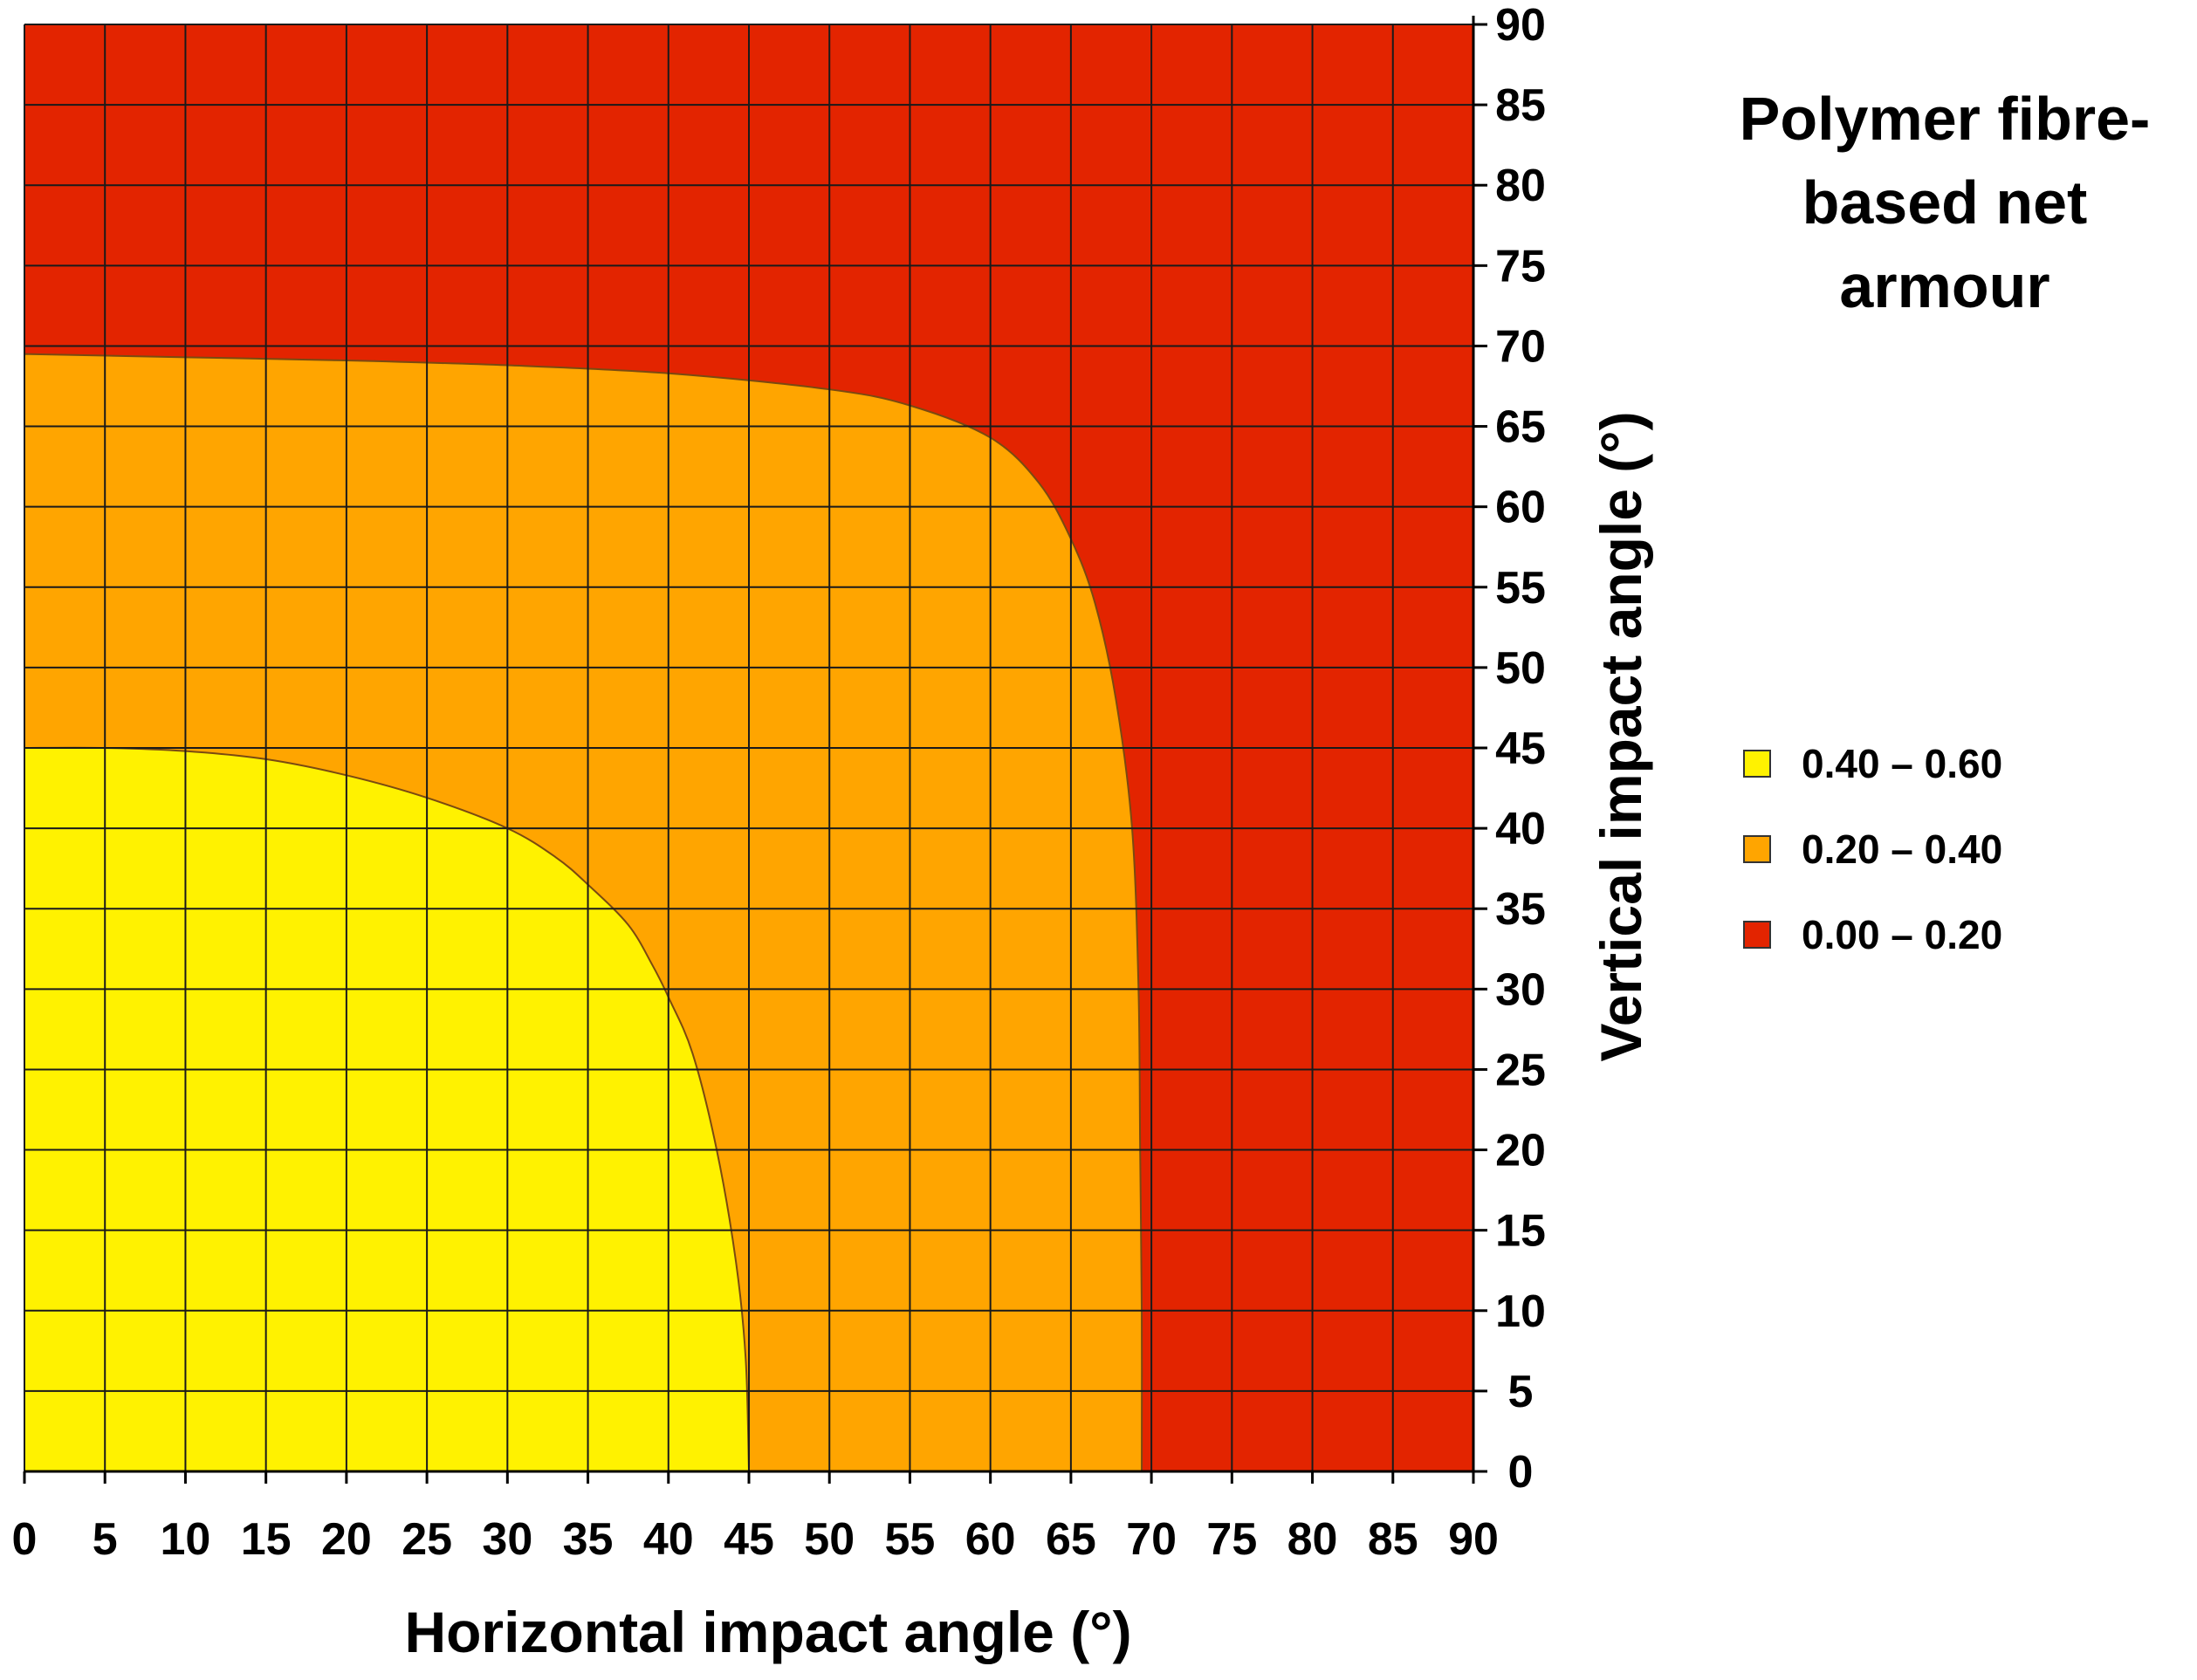 Image resolution: width=2197 pixels, height=1680 pixels. I want to click on y-tick-label-70: 70, so click(1520, 346).